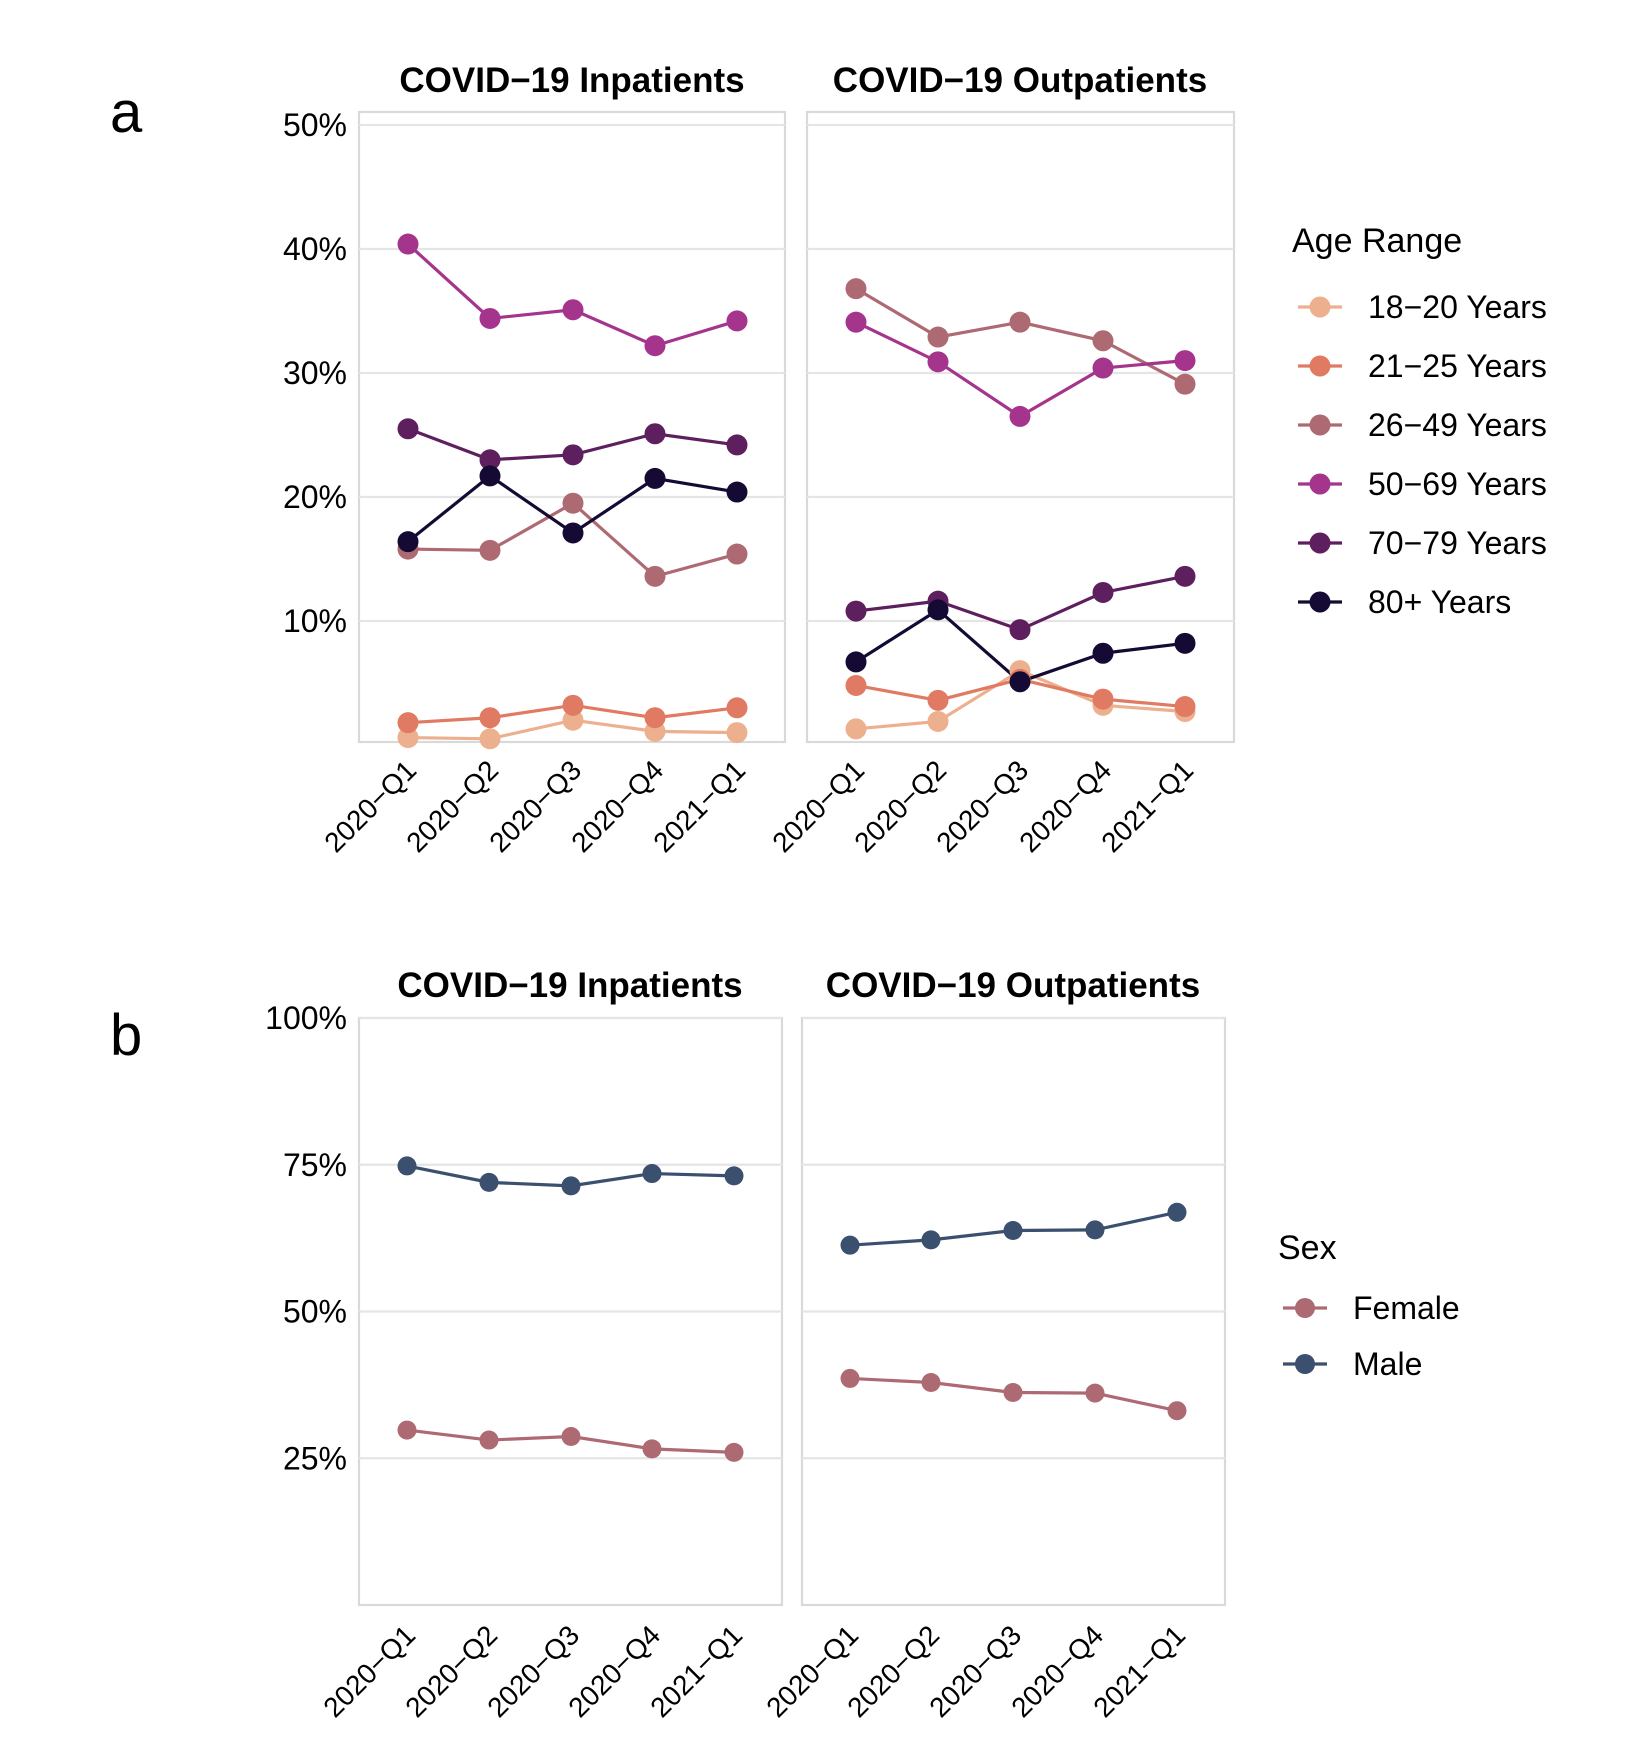 This screenshot has height=1738, width=1646. I want to click on legend-title: Age Range, so click(1377, 241).